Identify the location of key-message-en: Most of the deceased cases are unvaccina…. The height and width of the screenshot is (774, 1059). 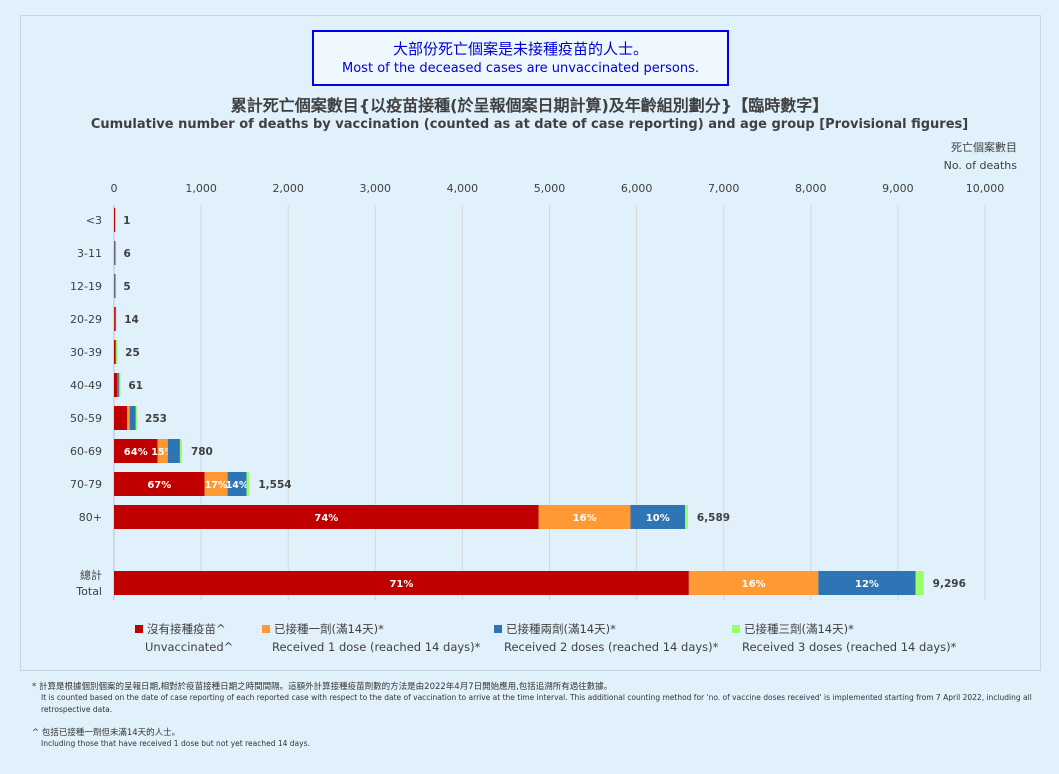
(520, 68).